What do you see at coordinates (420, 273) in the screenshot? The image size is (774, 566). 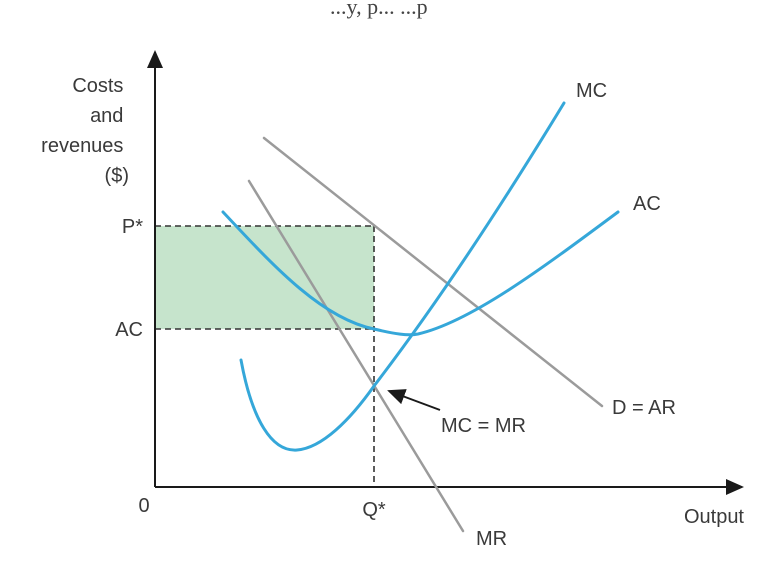 I see `ac-curve` at bounding box center [420, 273].